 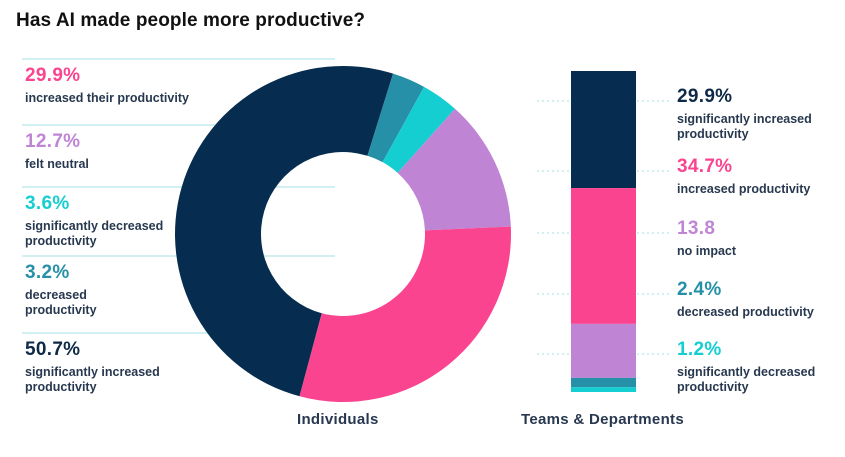 What do you see at coordinates (338, 419) in the screenshot?
I see `donut-group-label: Individuals` at bounding box center [338, 419].